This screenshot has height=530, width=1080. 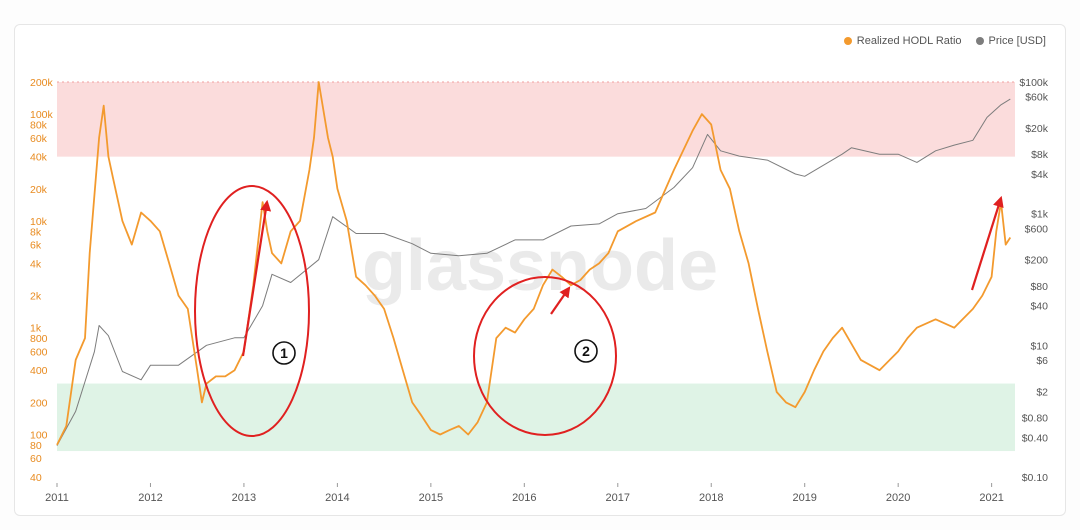 I want to click on left-tick-label: 600, so click(x=39, y=352).